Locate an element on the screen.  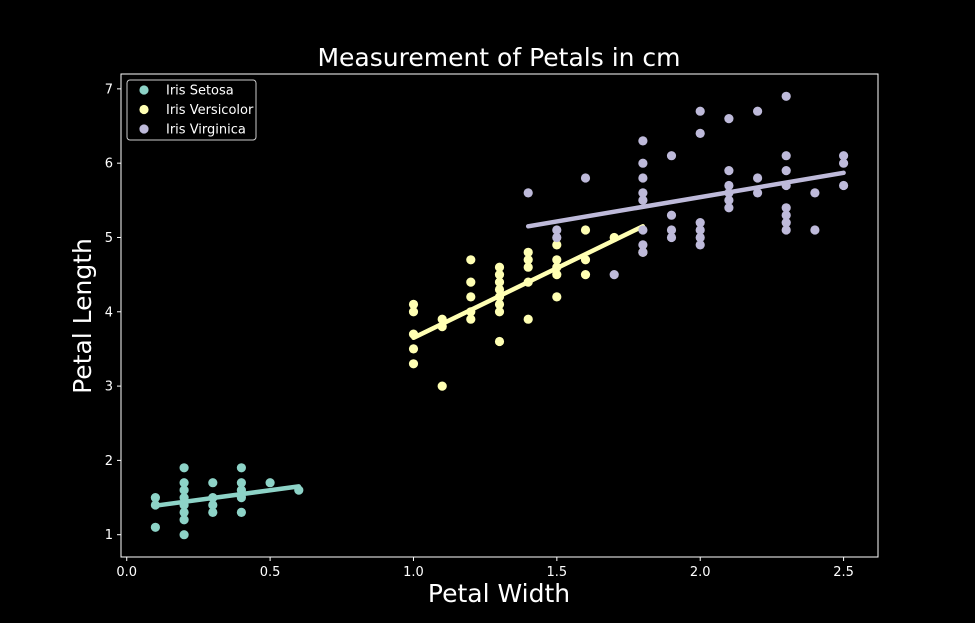
legend: Iris Setosa Iris Versicolor Iris Virginica is located at coordinates (191, 110).